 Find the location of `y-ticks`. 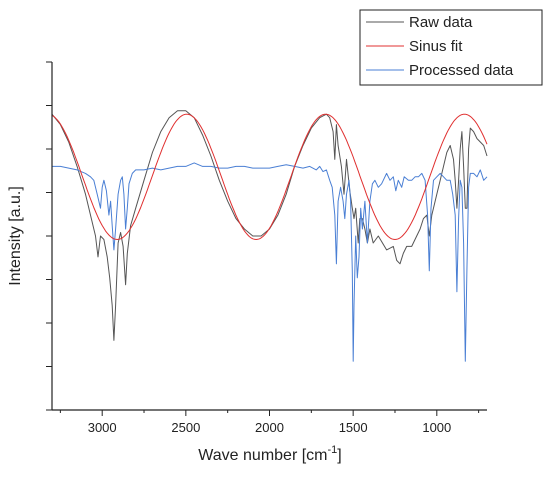

y-ticks is located at coordinates (49, 236).